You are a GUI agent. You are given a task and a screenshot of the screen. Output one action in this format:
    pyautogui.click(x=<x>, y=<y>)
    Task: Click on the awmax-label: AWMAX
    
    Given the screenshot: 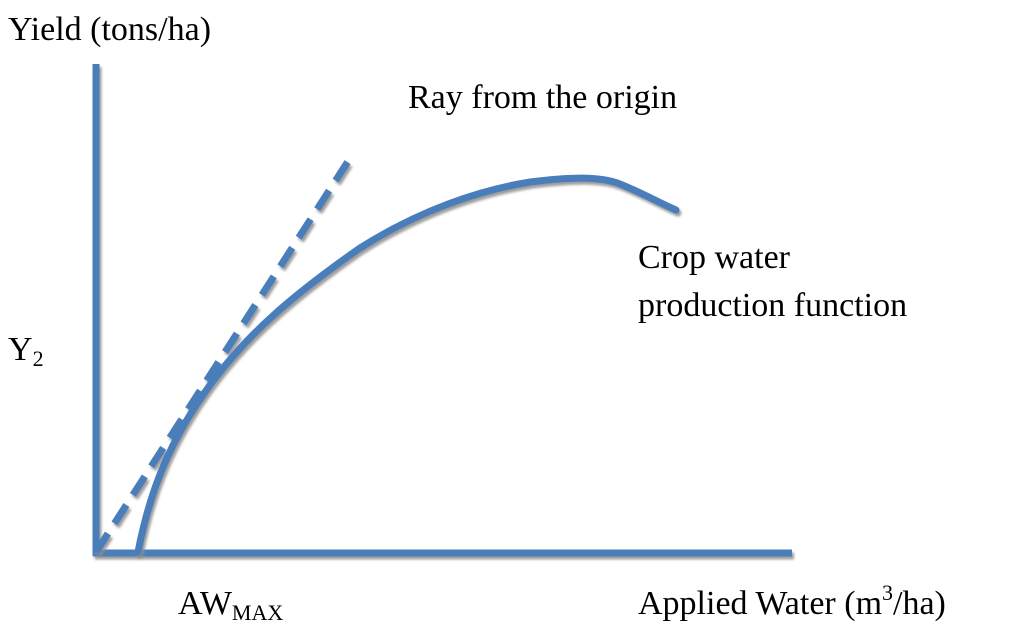 What is the action you would take?
    pyautogui.click(x=230, y=605)
    